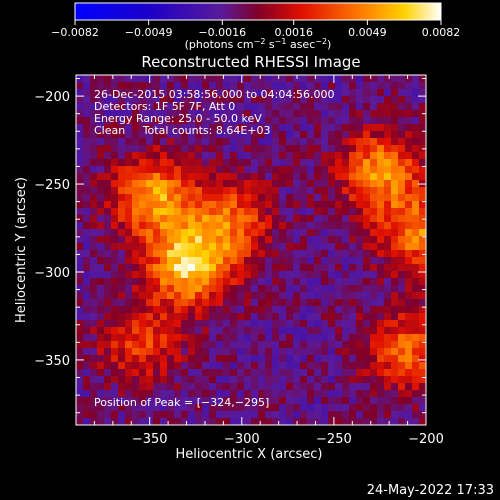 The image size is (500, 500). Describe the element at coordinates (149, 32) in the screenshot. I see `colorbar-tick-label: −0.0049` at that location.